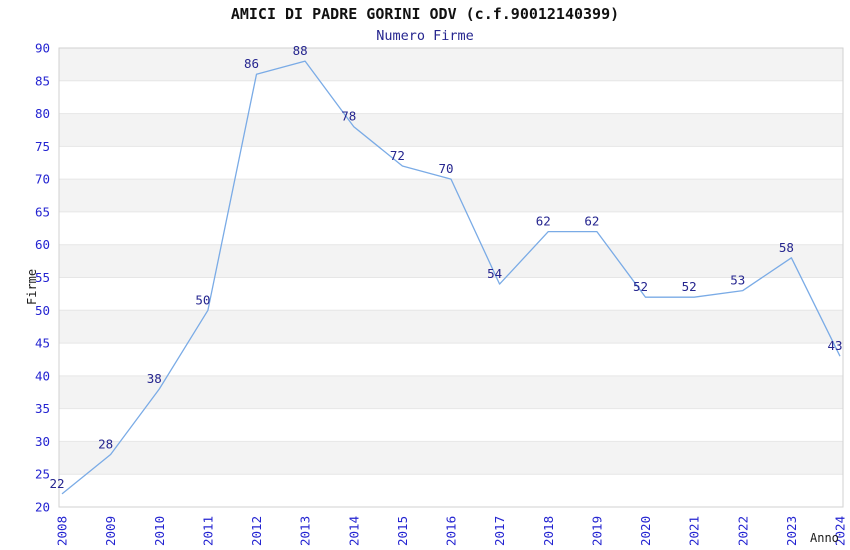 The image size is (850, 550). I want to click on y-tick-label: 30, so click(42, 441).